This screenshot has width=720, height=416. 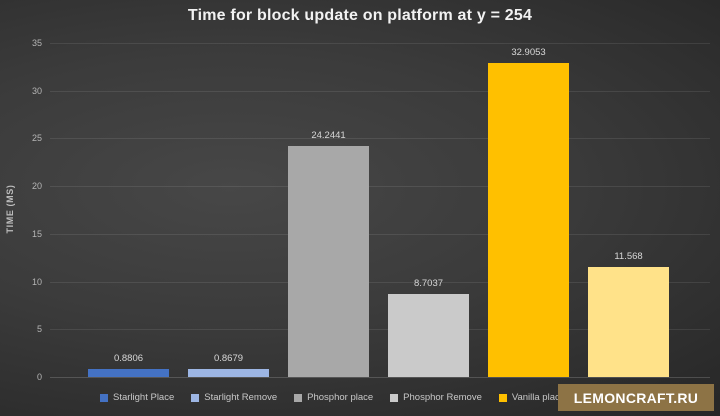 I want to click on bar-phosphor-remove, so click(x=428, y=335).